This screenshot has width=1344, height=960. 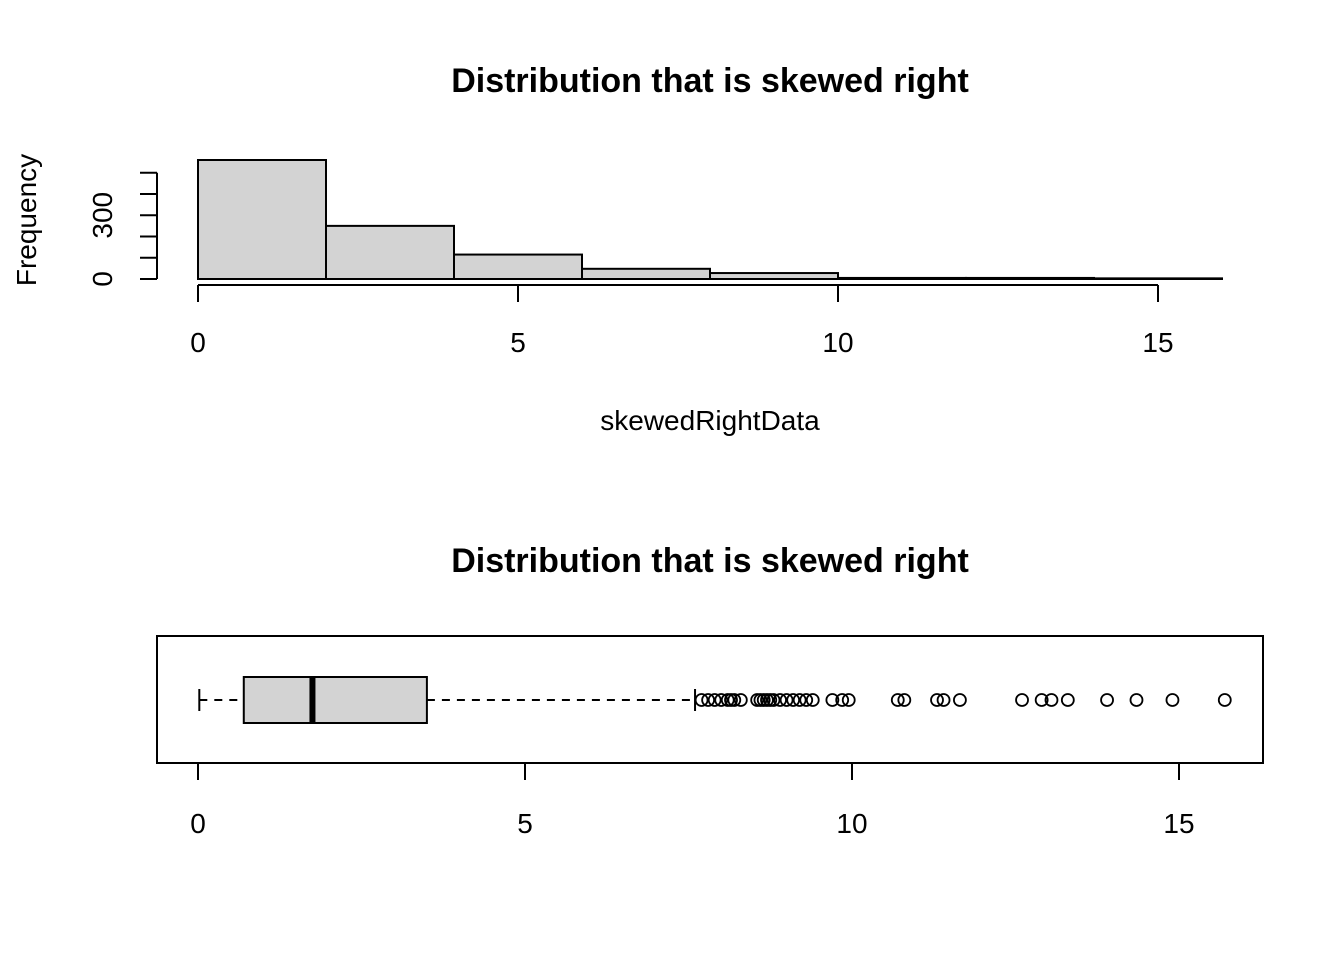 What do you see at coordinates (102, 279) in the screenshot?
I see `histogram-y-tick-label: 0` at bounding box center [102, 279].